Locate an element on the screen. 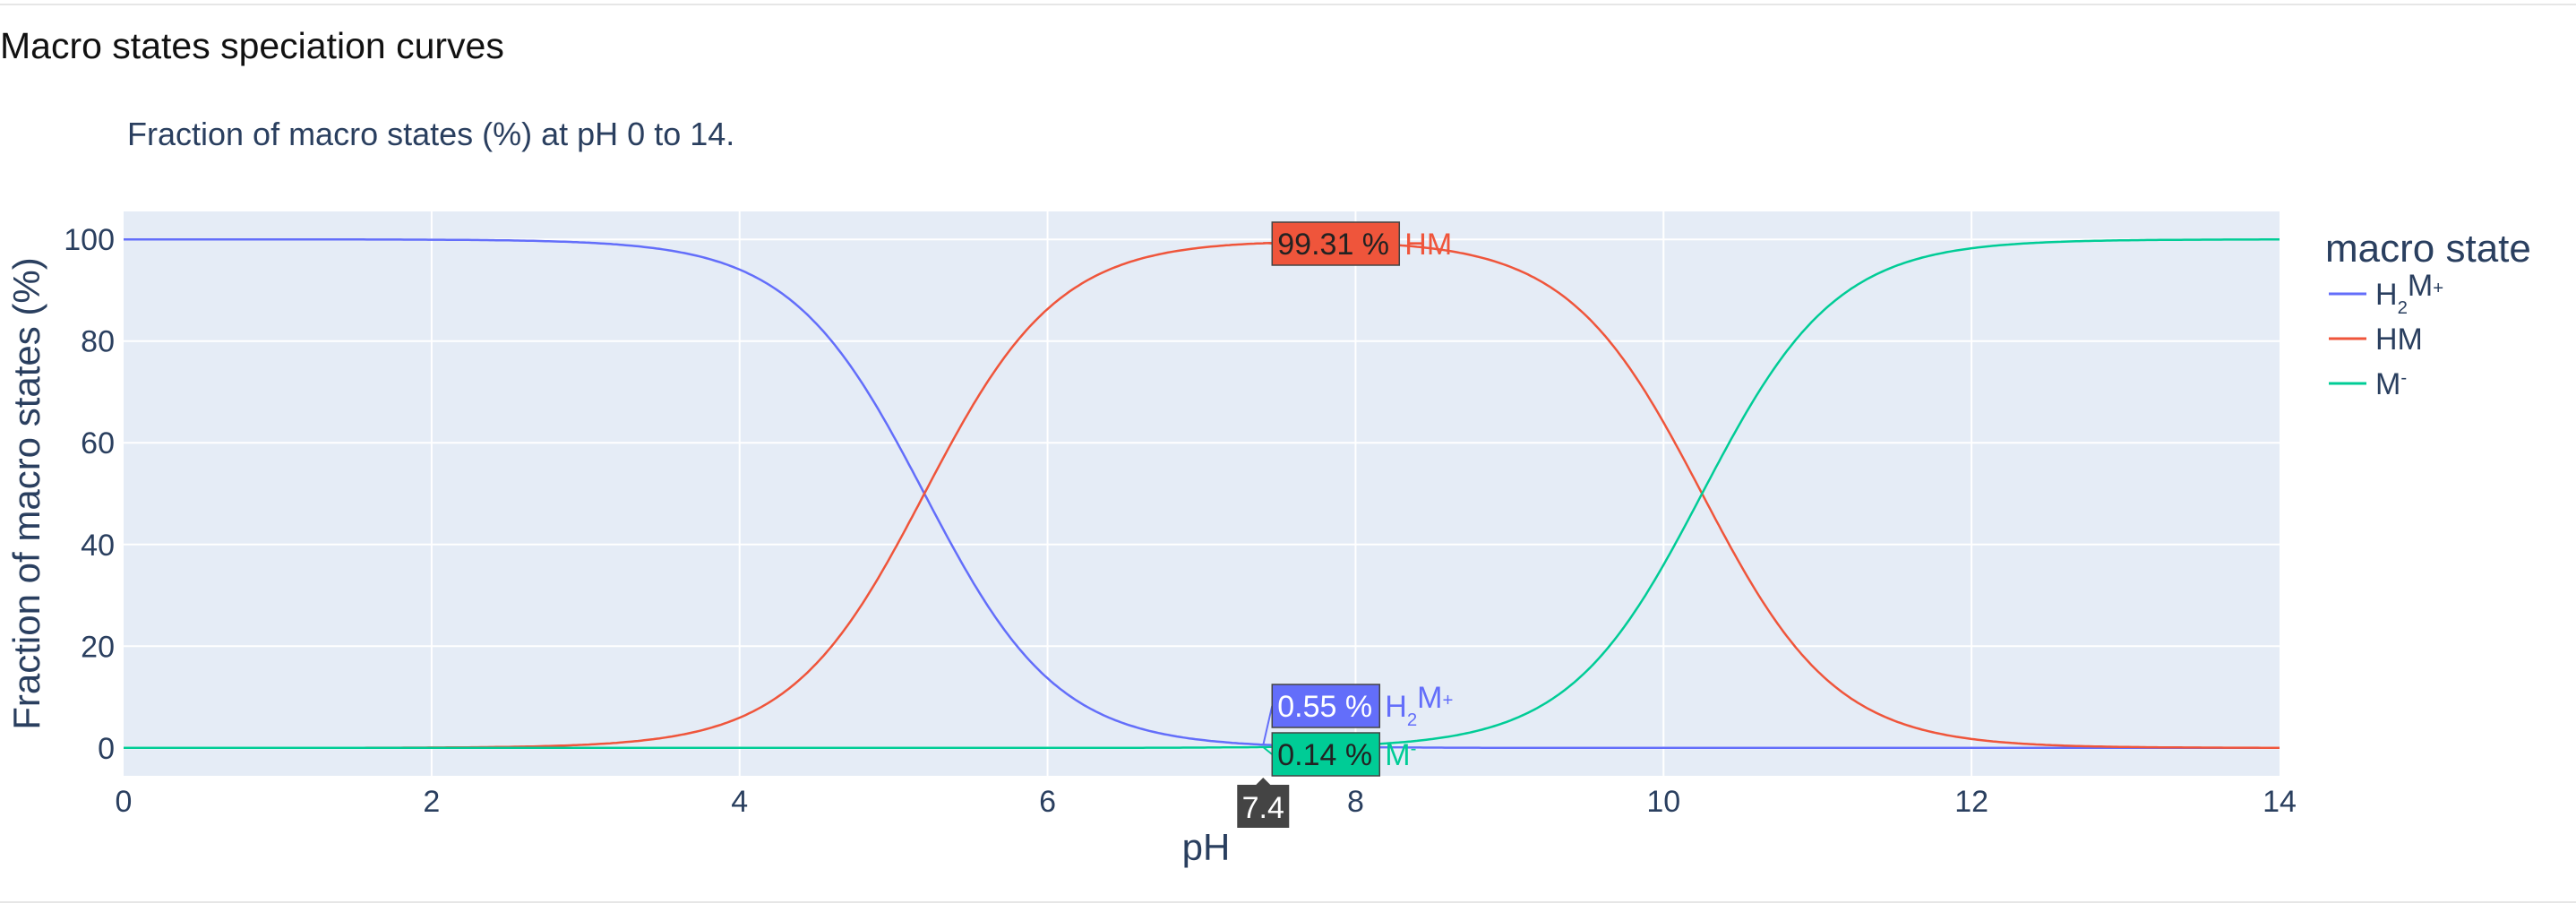 The height and width of the screenshot is (912, 2576). y-tick-label: 40 is located at coordinates (98, 546).